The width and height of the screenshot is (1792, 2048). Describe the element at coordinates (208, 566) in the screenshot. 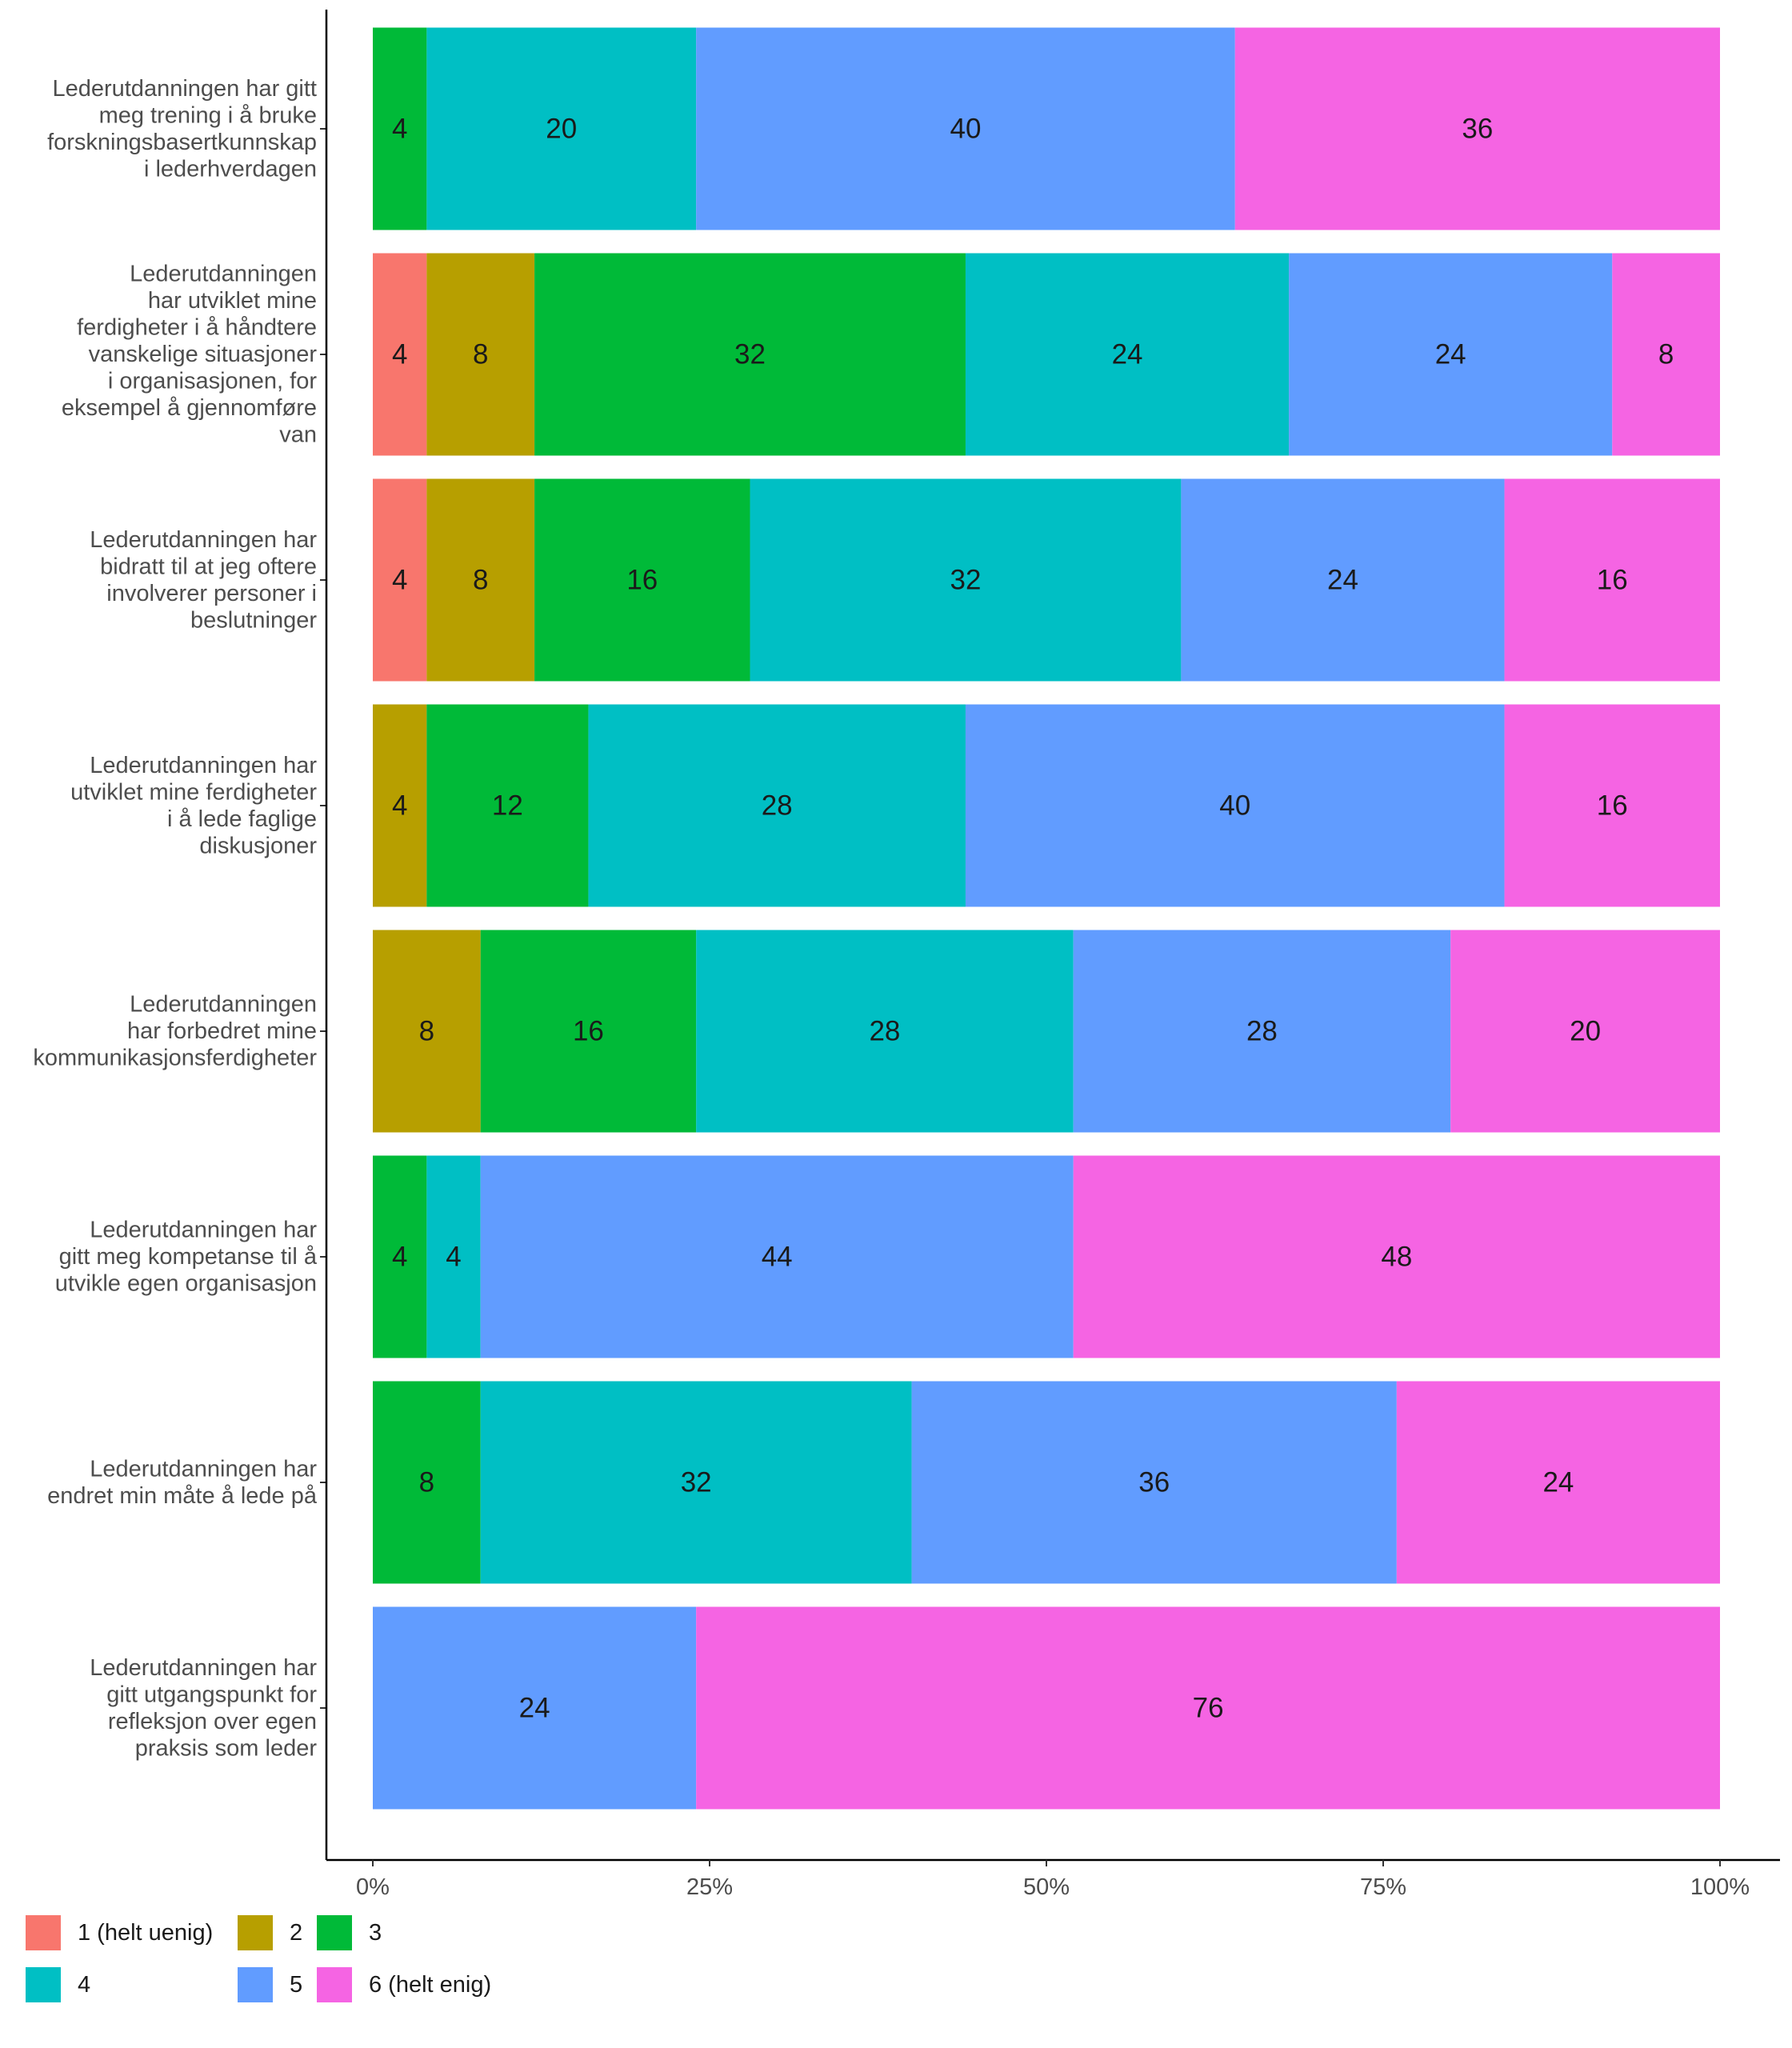

I see `category-label-line: bidratt til at jeg oftere` at that location.